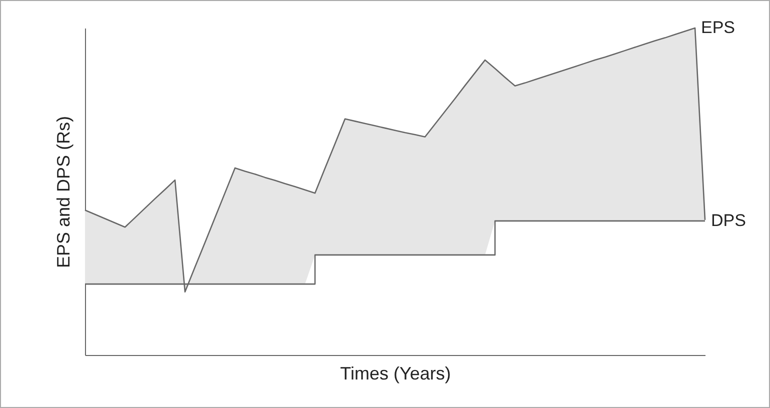 Image resolution: width=770 pixels, height=408 pixels. I want to click on series-label: EPS, so click(718, 27).